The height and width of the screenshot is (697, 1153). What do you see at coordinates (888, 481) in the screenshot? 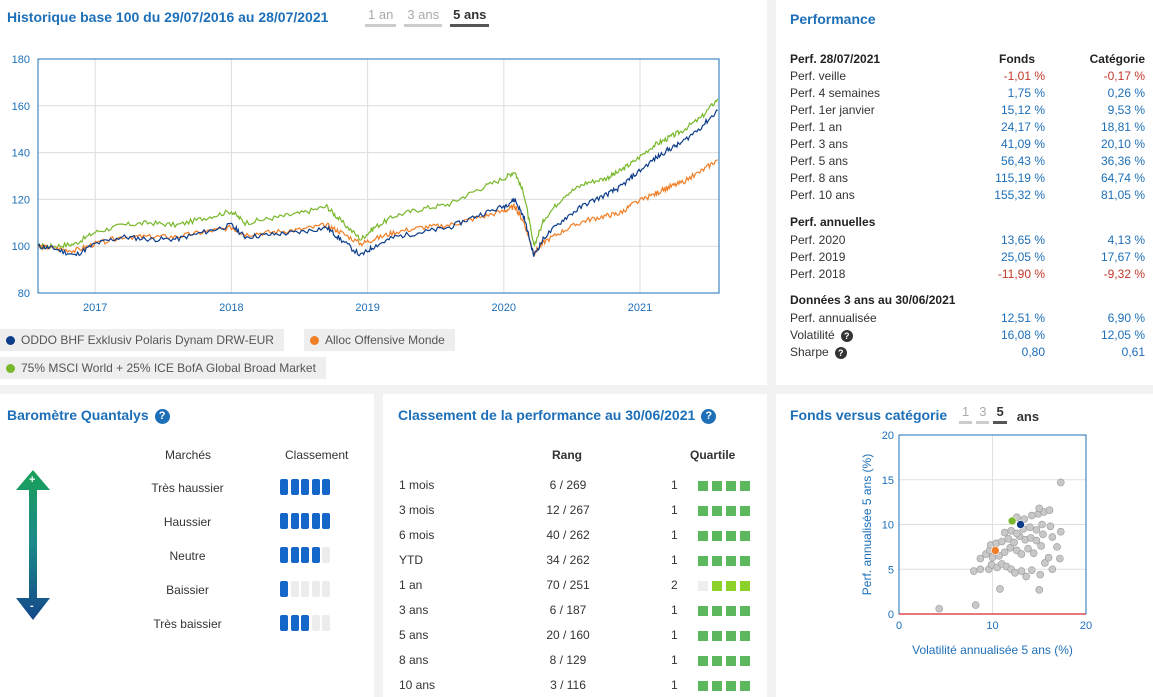
I see `y-tick-label: 15` at bounding box center [888, 481].